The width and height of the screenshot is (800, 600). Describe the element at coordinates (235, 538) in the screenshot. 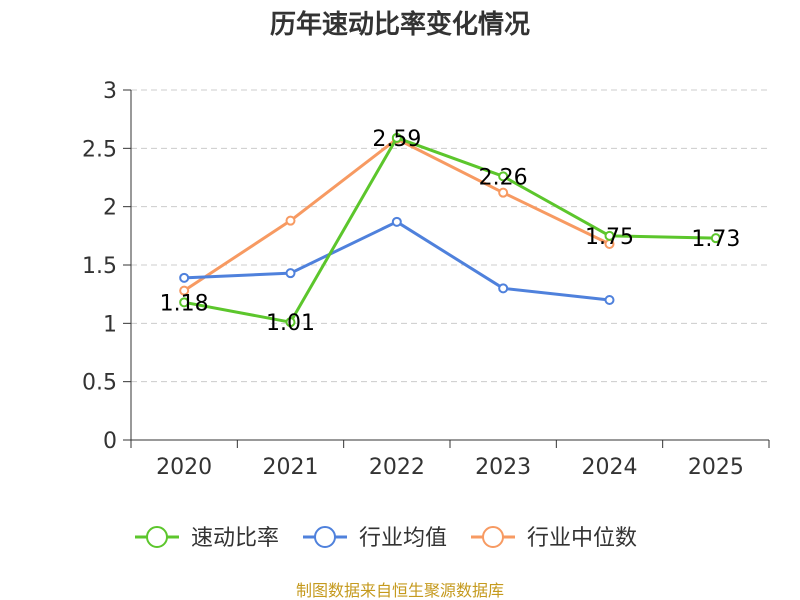

I see `legend-label: 速动比率` at that location.